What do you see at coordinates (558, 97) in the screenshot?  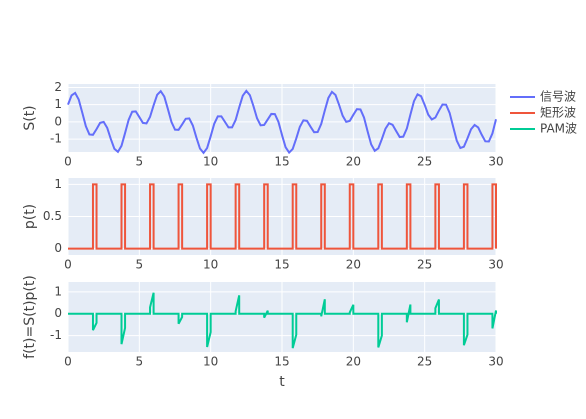 I see `legend-label: 信号波` at bounding box center [558, 97].